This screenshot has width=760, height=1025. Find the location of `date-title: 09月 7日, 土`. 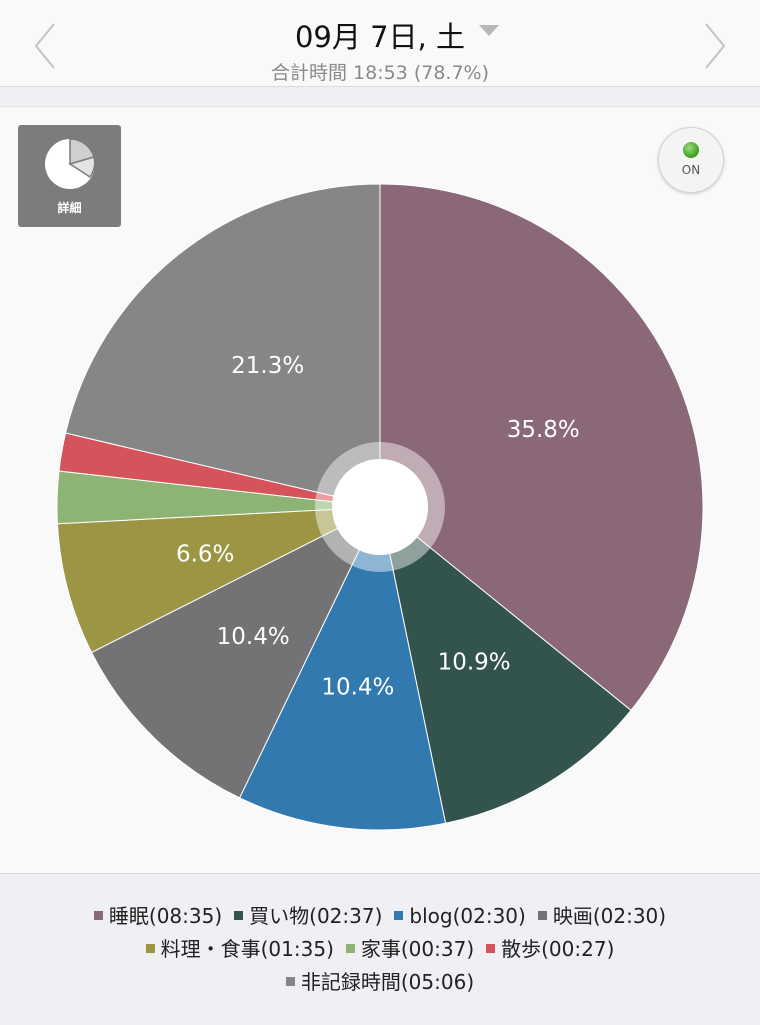

date-title: 09月 7日, 土 is located at coordinates (379, 37).